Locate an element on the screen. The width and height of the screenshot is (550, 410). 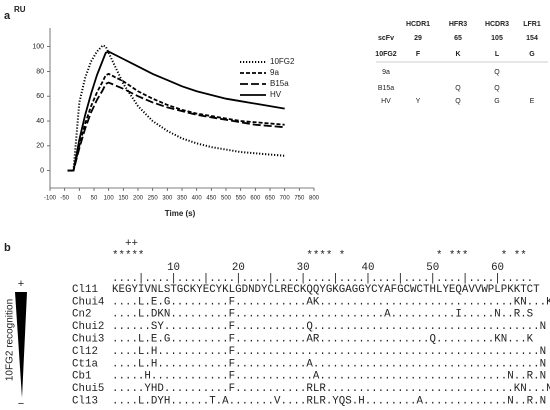
sequence-name: Chui3 is located at coordinates (88, 339).